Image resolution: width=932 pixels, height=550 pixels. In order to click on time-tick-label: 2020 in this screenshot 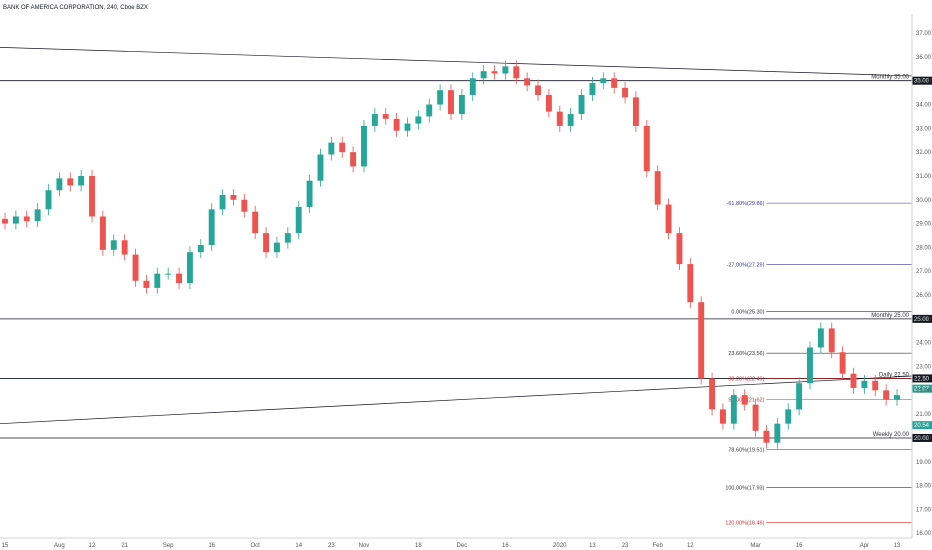, I will do `click(560, 546)`.